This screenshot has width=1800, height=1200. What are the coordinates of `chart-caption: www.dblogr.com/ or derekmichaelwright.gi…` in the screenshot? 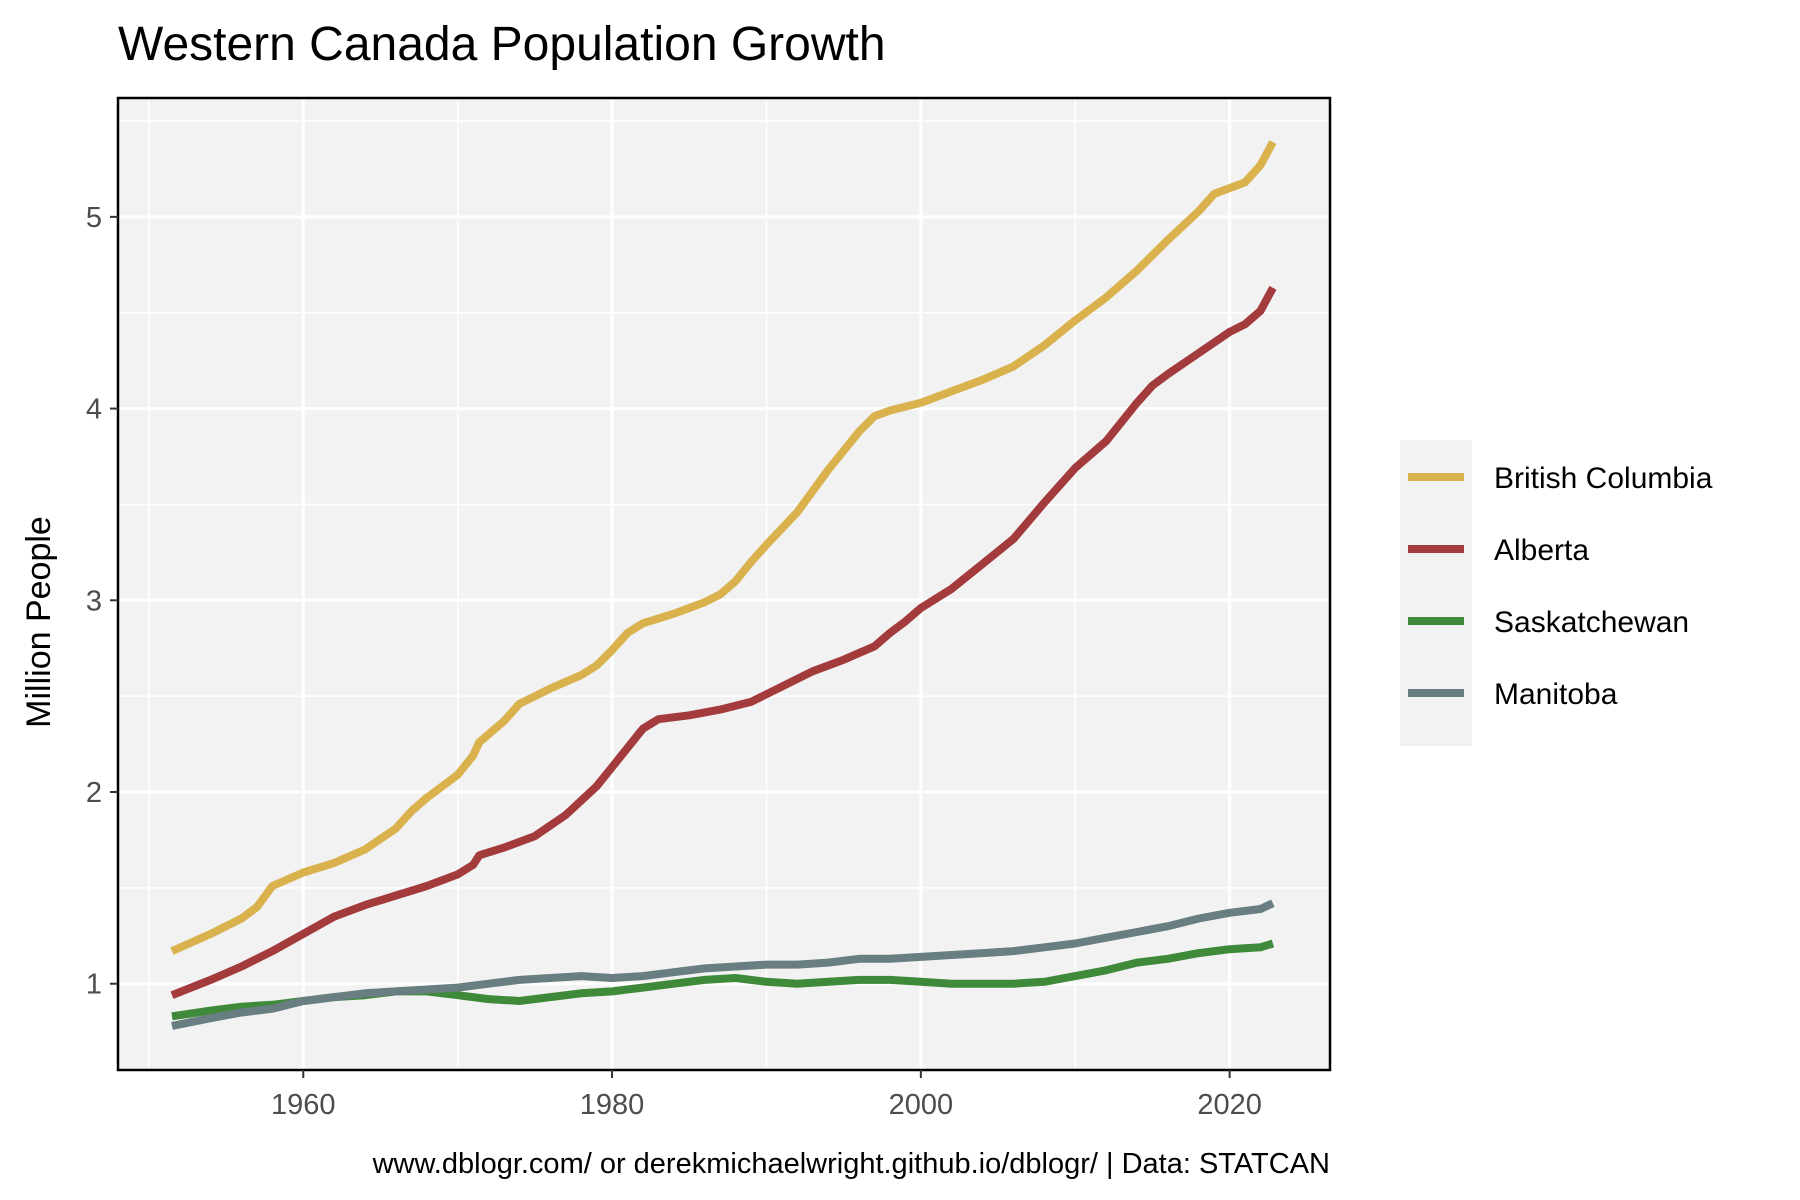 It's located at (851, 1164).